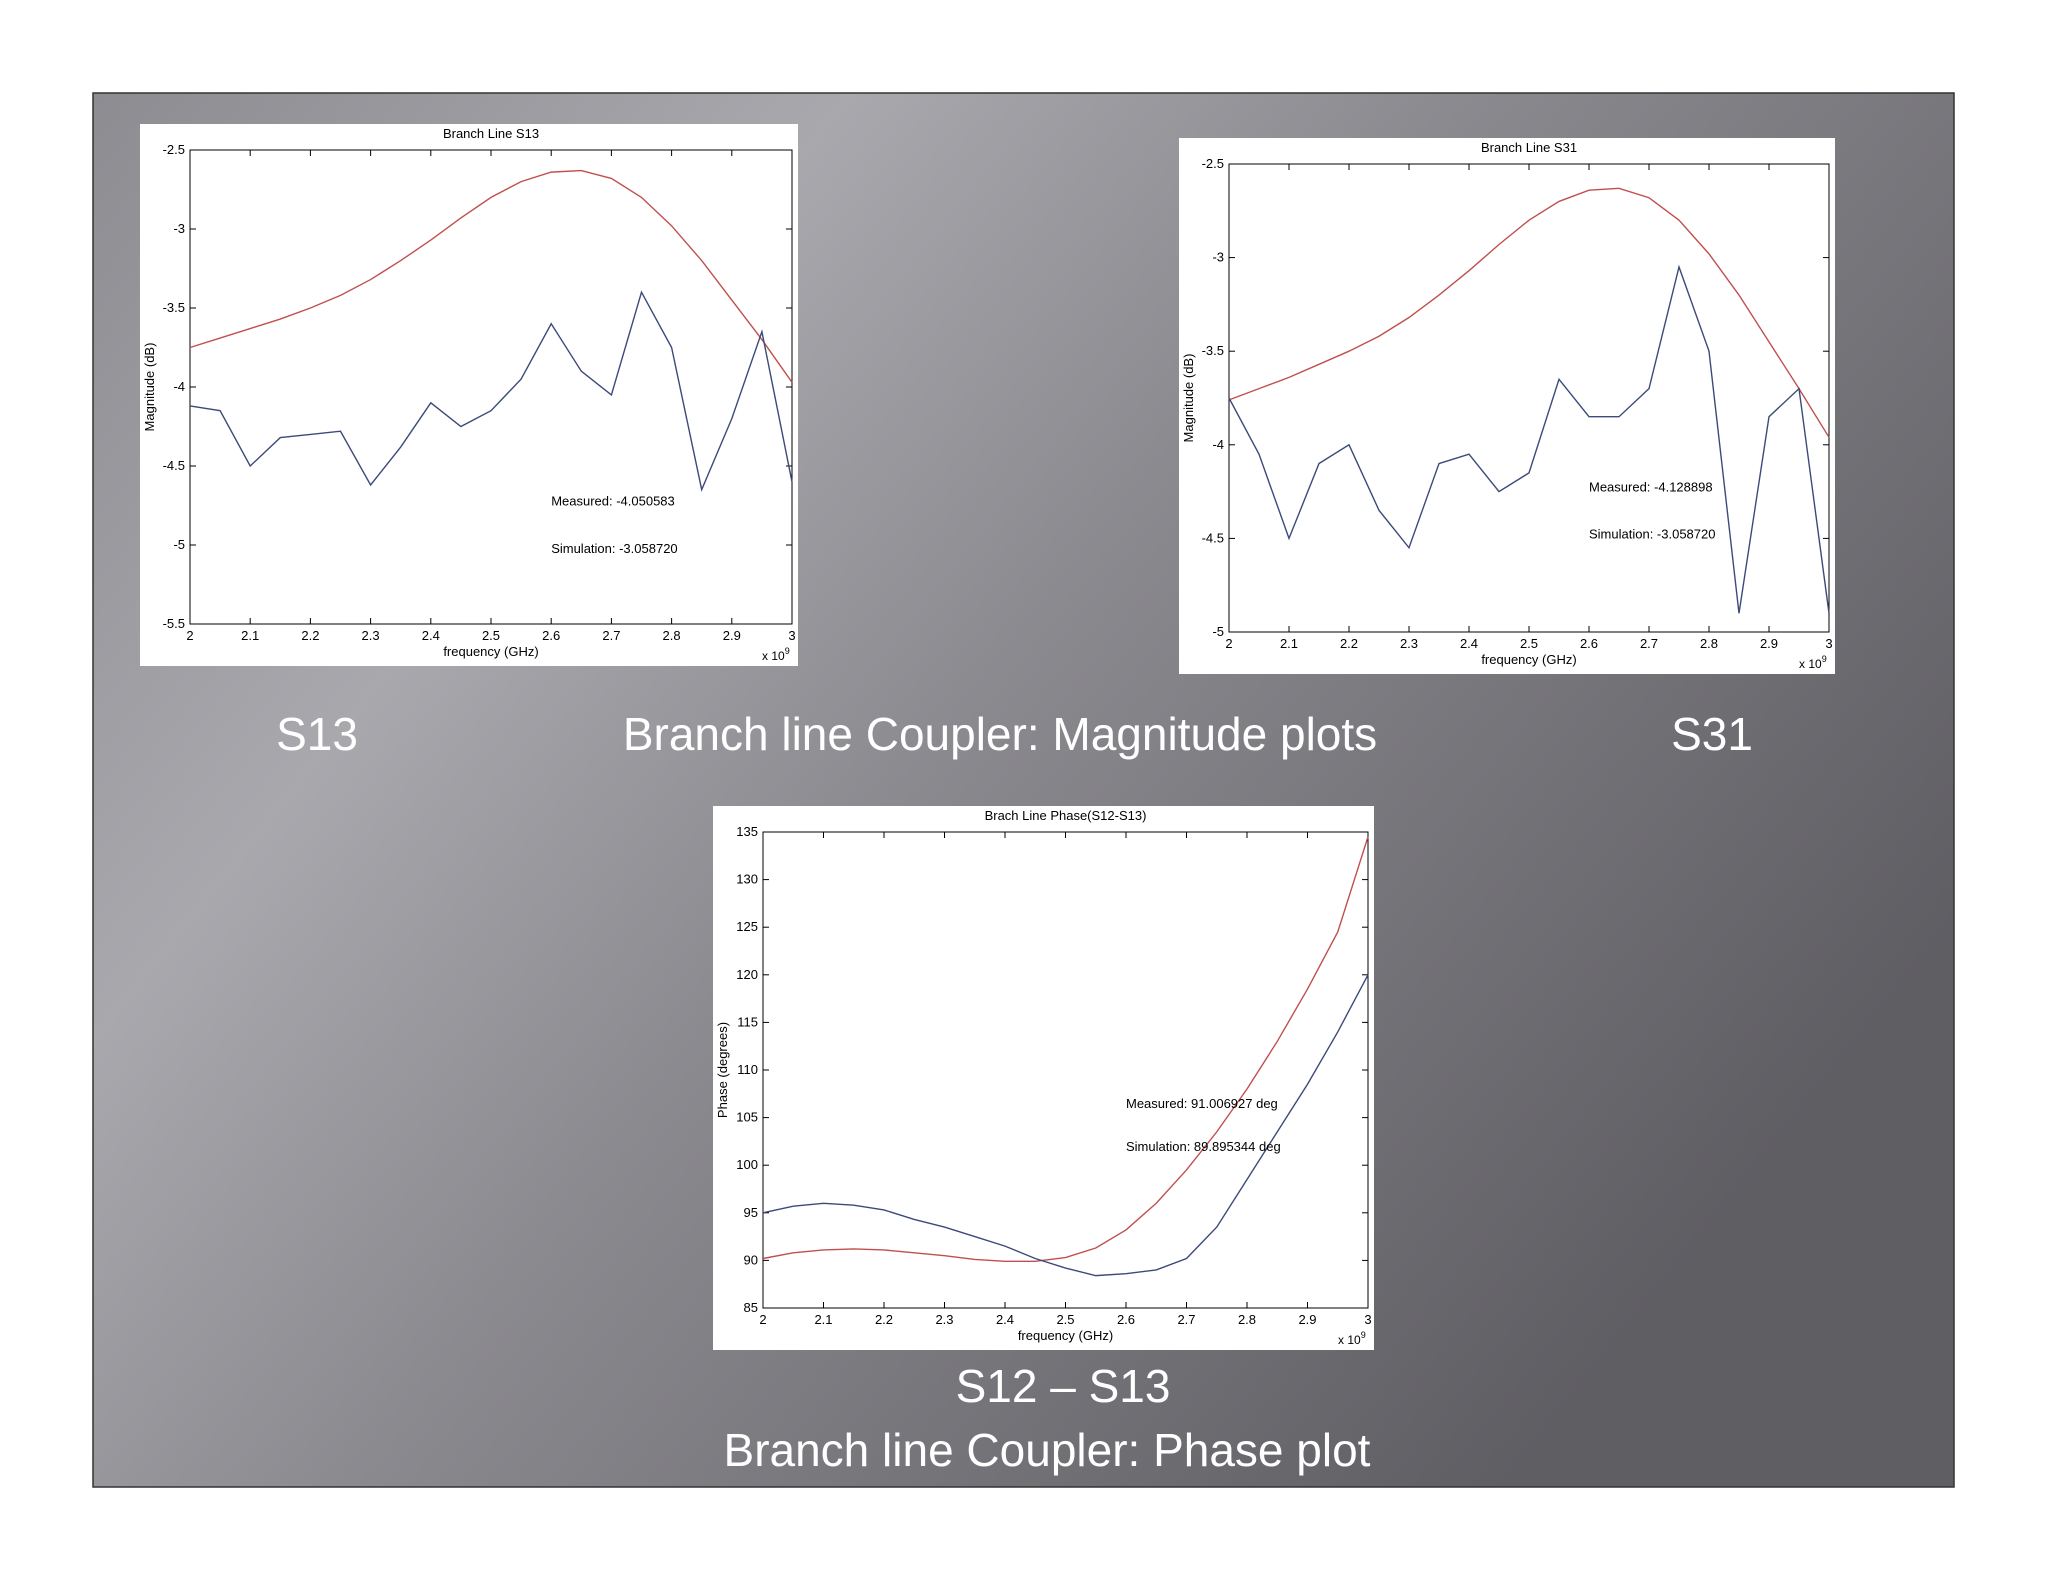 The image size is (2048, 1582). Describe the element at coordinates (747, 1164) in the screenshot. I see `y-tick-label: 100` at that location.